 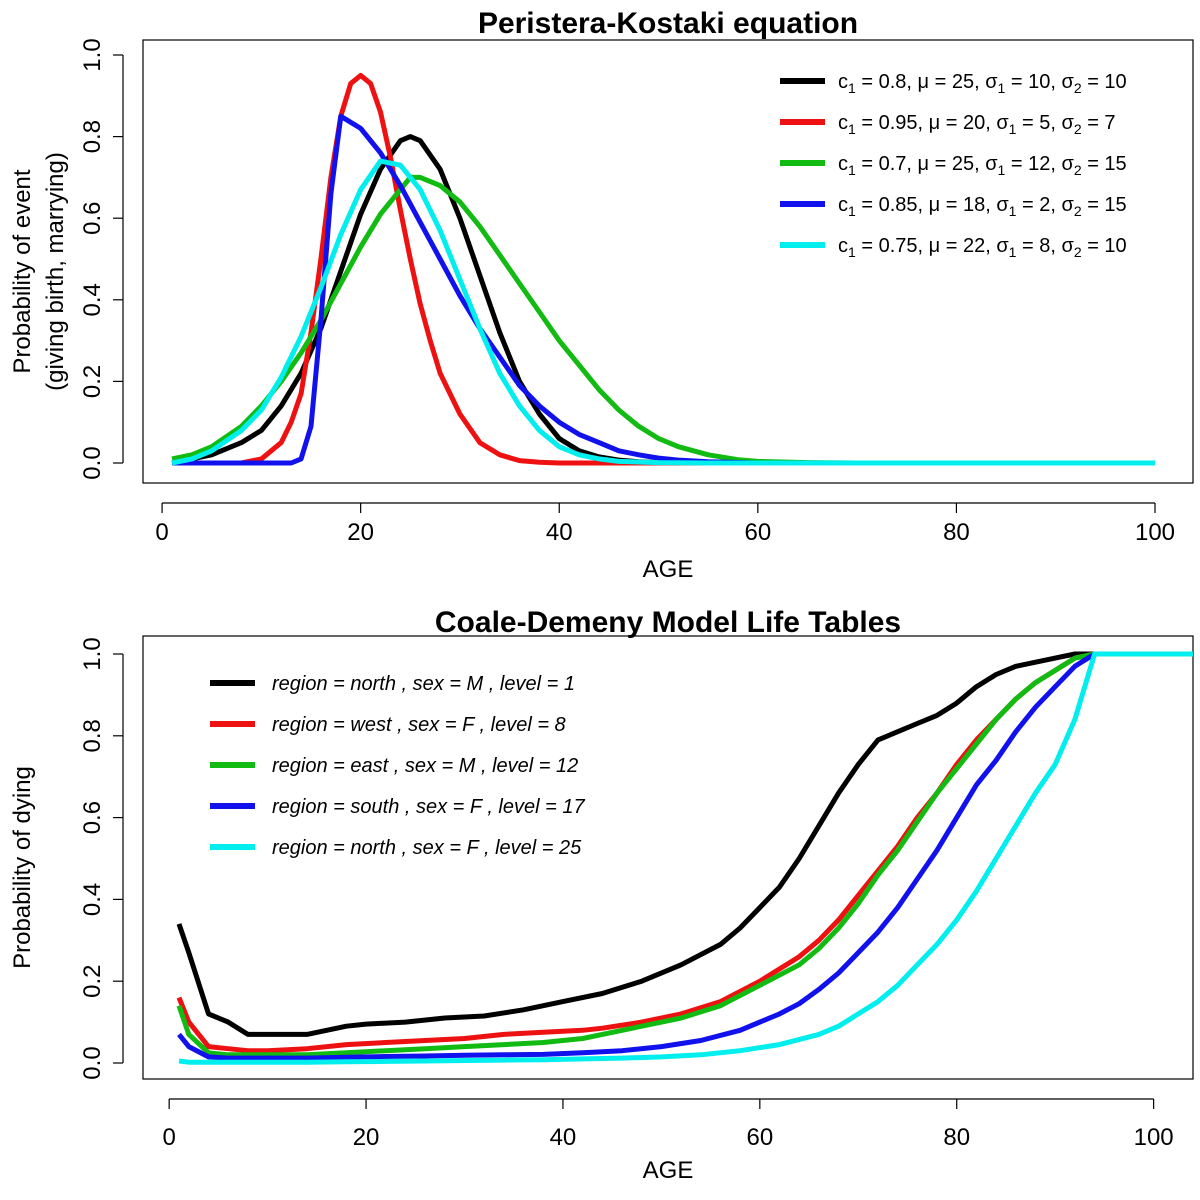 What do you see at coordinates (22, 271) in the screenshot?
I see `y-axis-label: Probability of event` at bounding box center [22, 271].